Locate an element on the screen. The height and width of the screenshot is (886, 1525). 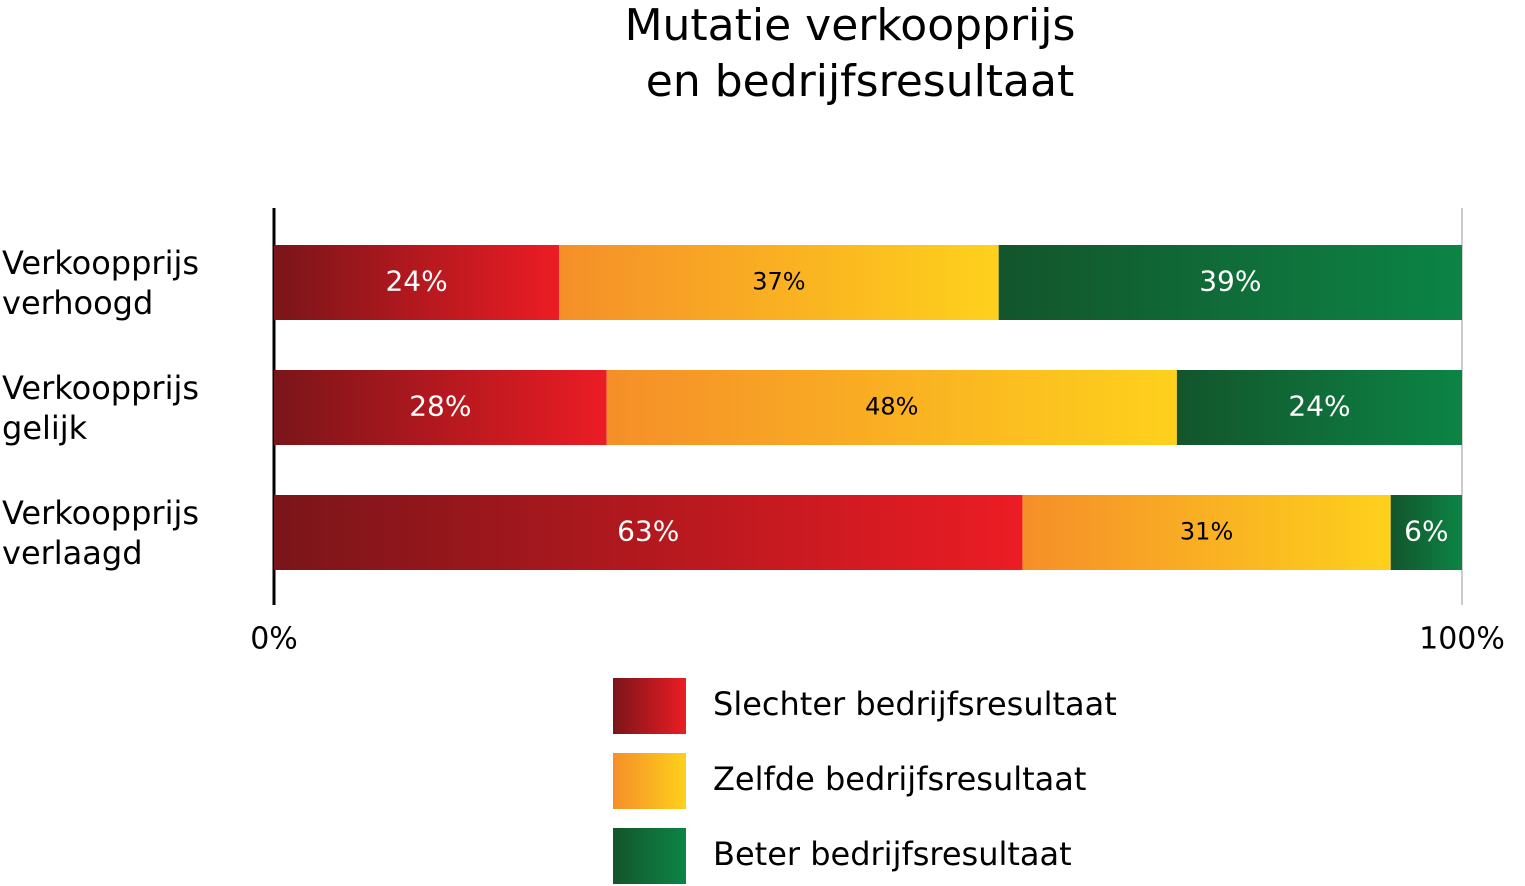
data-label: 31% is located at coordinates (1206, 532).